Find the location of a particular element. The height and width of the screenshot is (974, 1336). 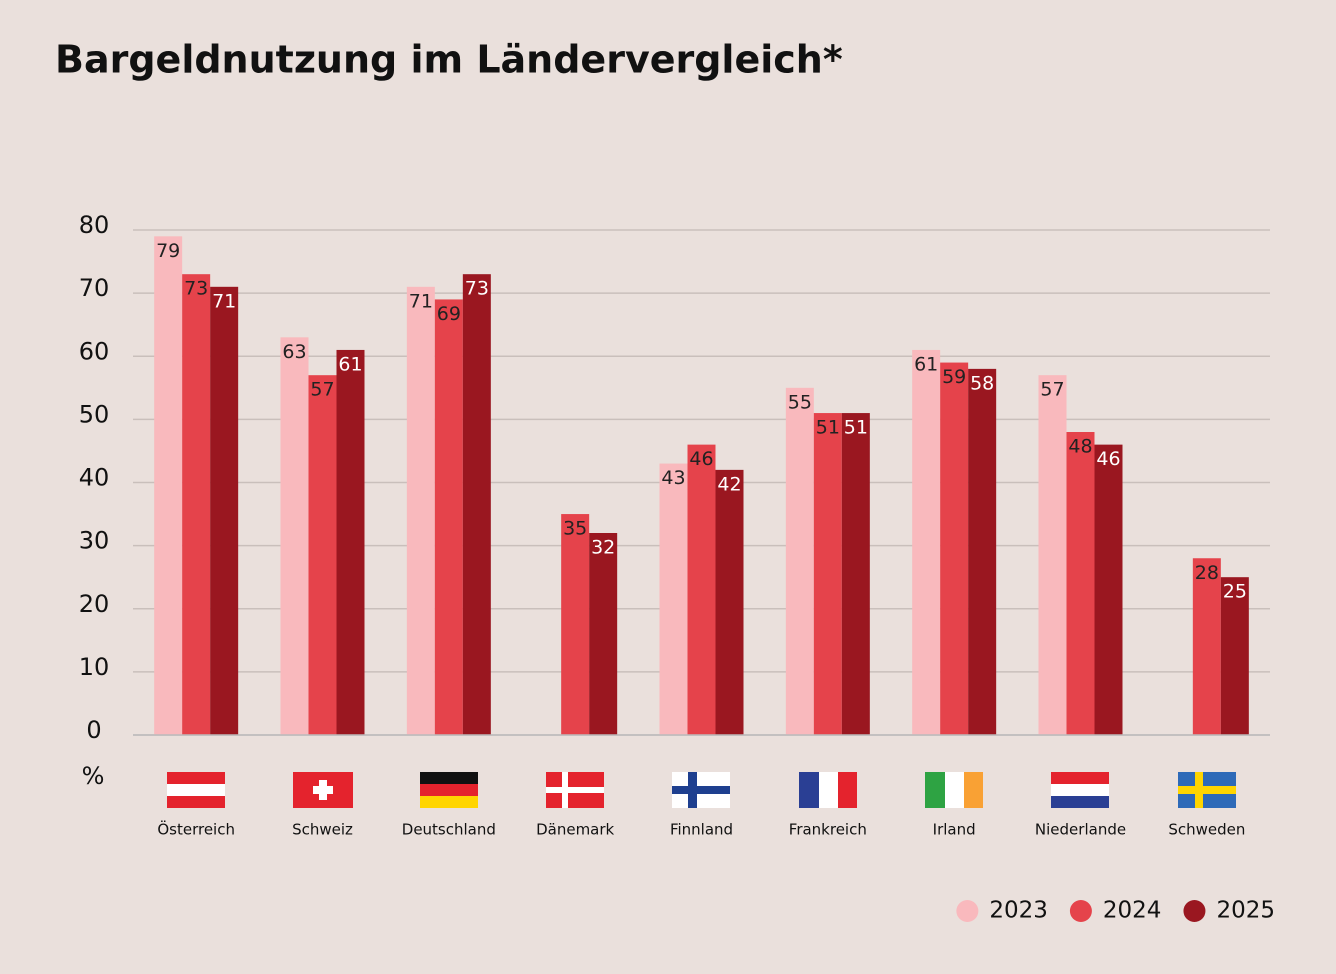

y-tick-label: 50 is located at coordinates (94, 414).